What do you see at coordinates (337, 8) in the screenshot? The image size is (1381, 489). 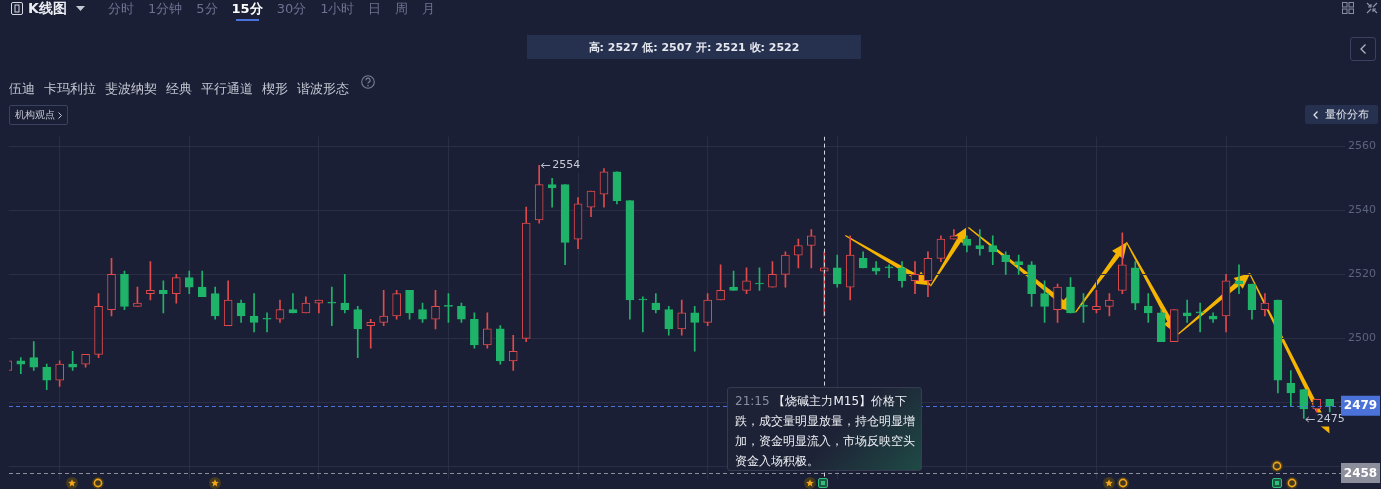 I see `text: 1小时` at bounding box center [337, 8].